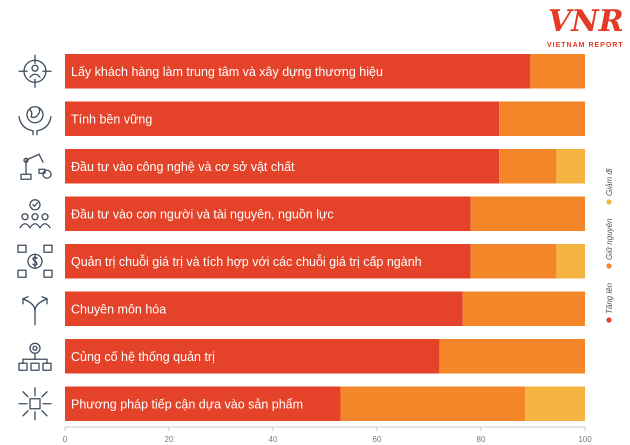 The height and width of the screenshot is (445, 630). Describe the element at coordinates (187, 404) in the screenshot. I see `bar-label: Phương pháp tiếp cận dựa vào sản phẩm` at that location.